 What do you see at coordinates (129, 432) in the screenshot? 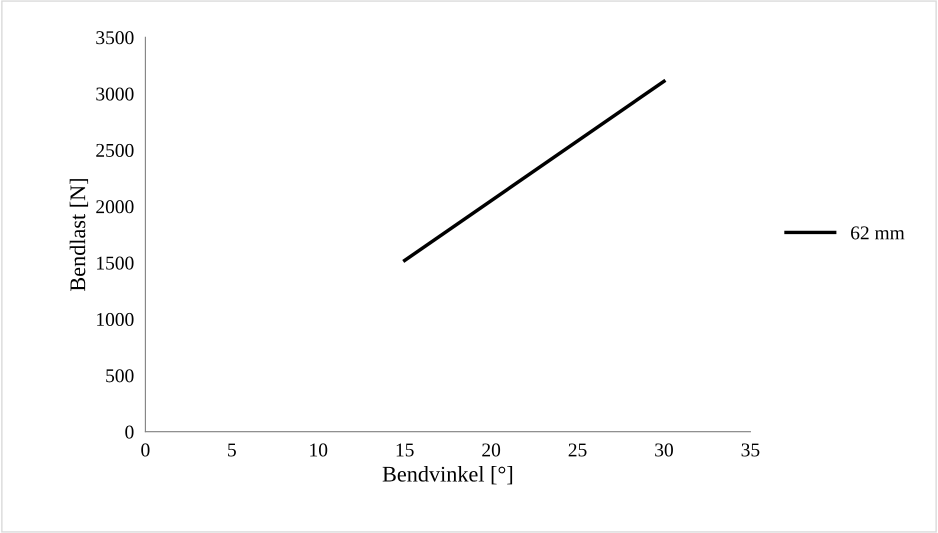
I see `y-tick-label: 0` at bounding box center [129, 432].